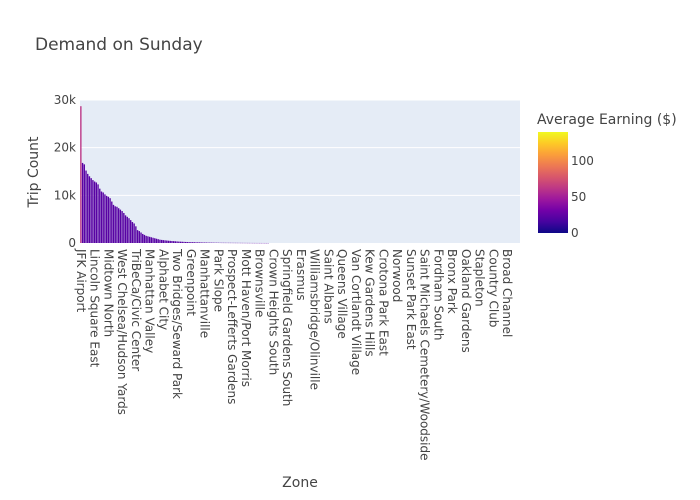  I want to click on x-tick-label: Queens Village, so click(342, 294).